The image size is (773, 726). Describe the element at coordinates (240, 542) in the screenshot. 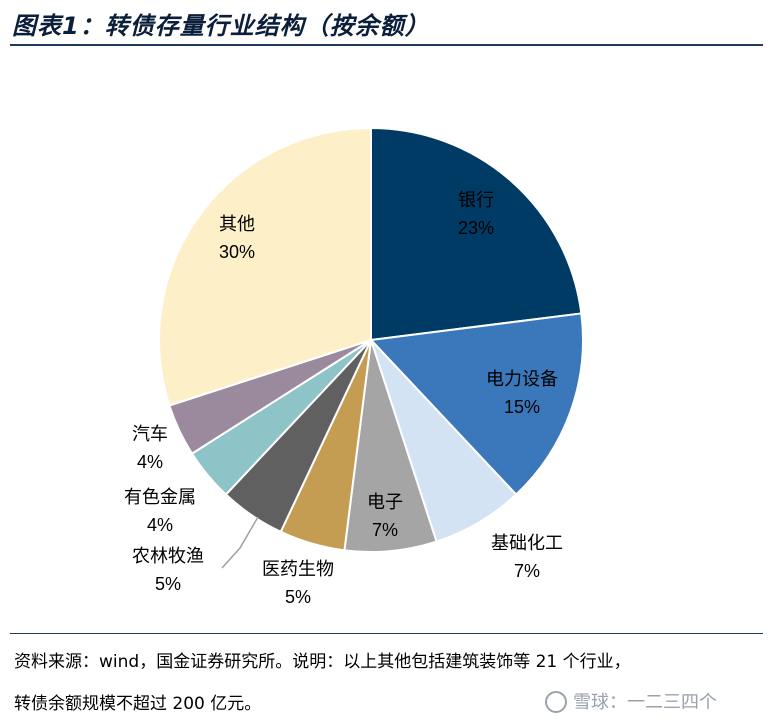

I see `leader-line-agriculture` at that location.